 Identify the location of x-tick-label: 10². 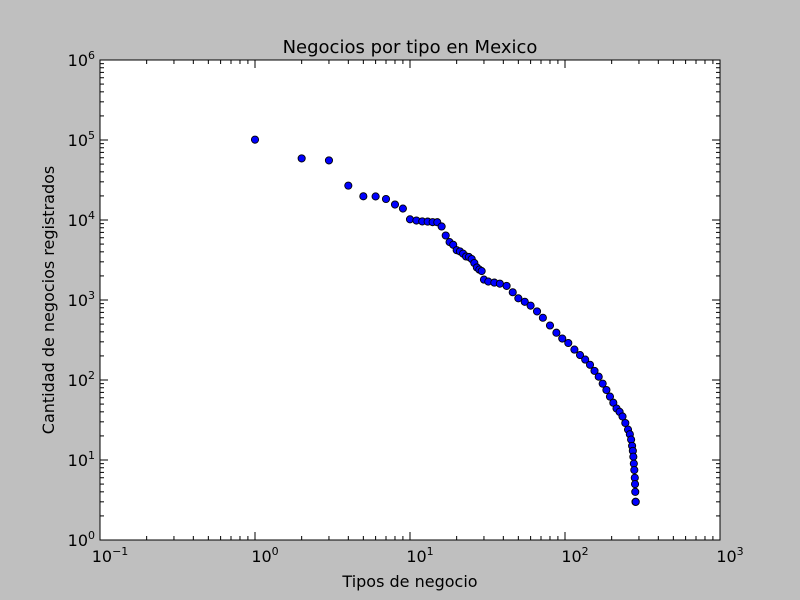
(574, 555).